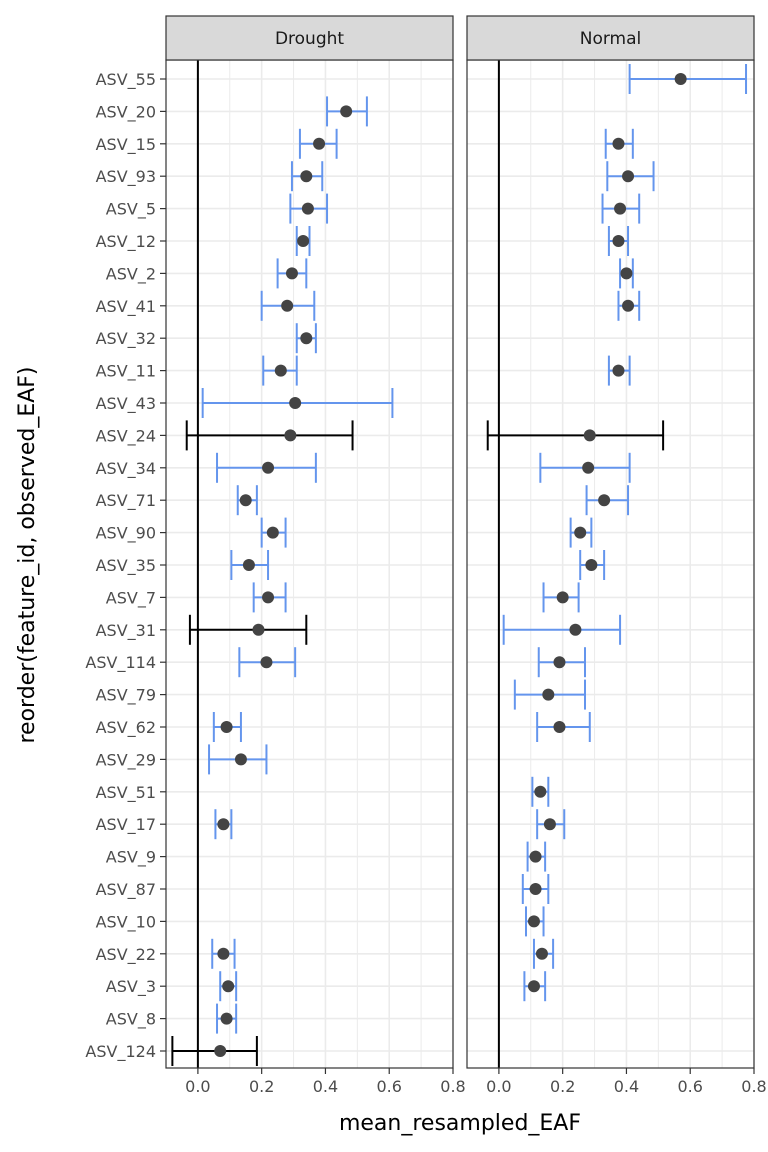  What do you see at coordinates (126, 534) in the screenshot?
I see `y-tick-label: ASV_90` at bounding box center [126, 534].